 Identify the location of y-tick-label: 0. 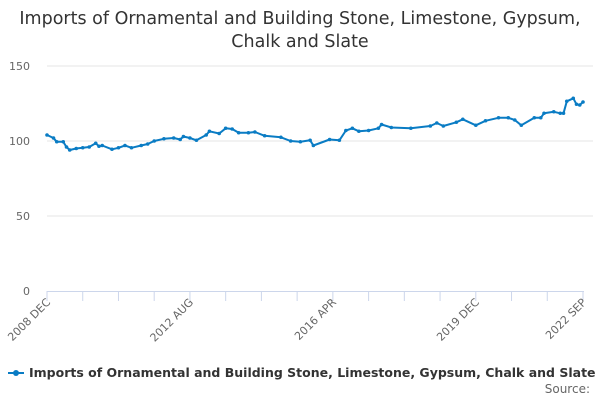
(26, 291).